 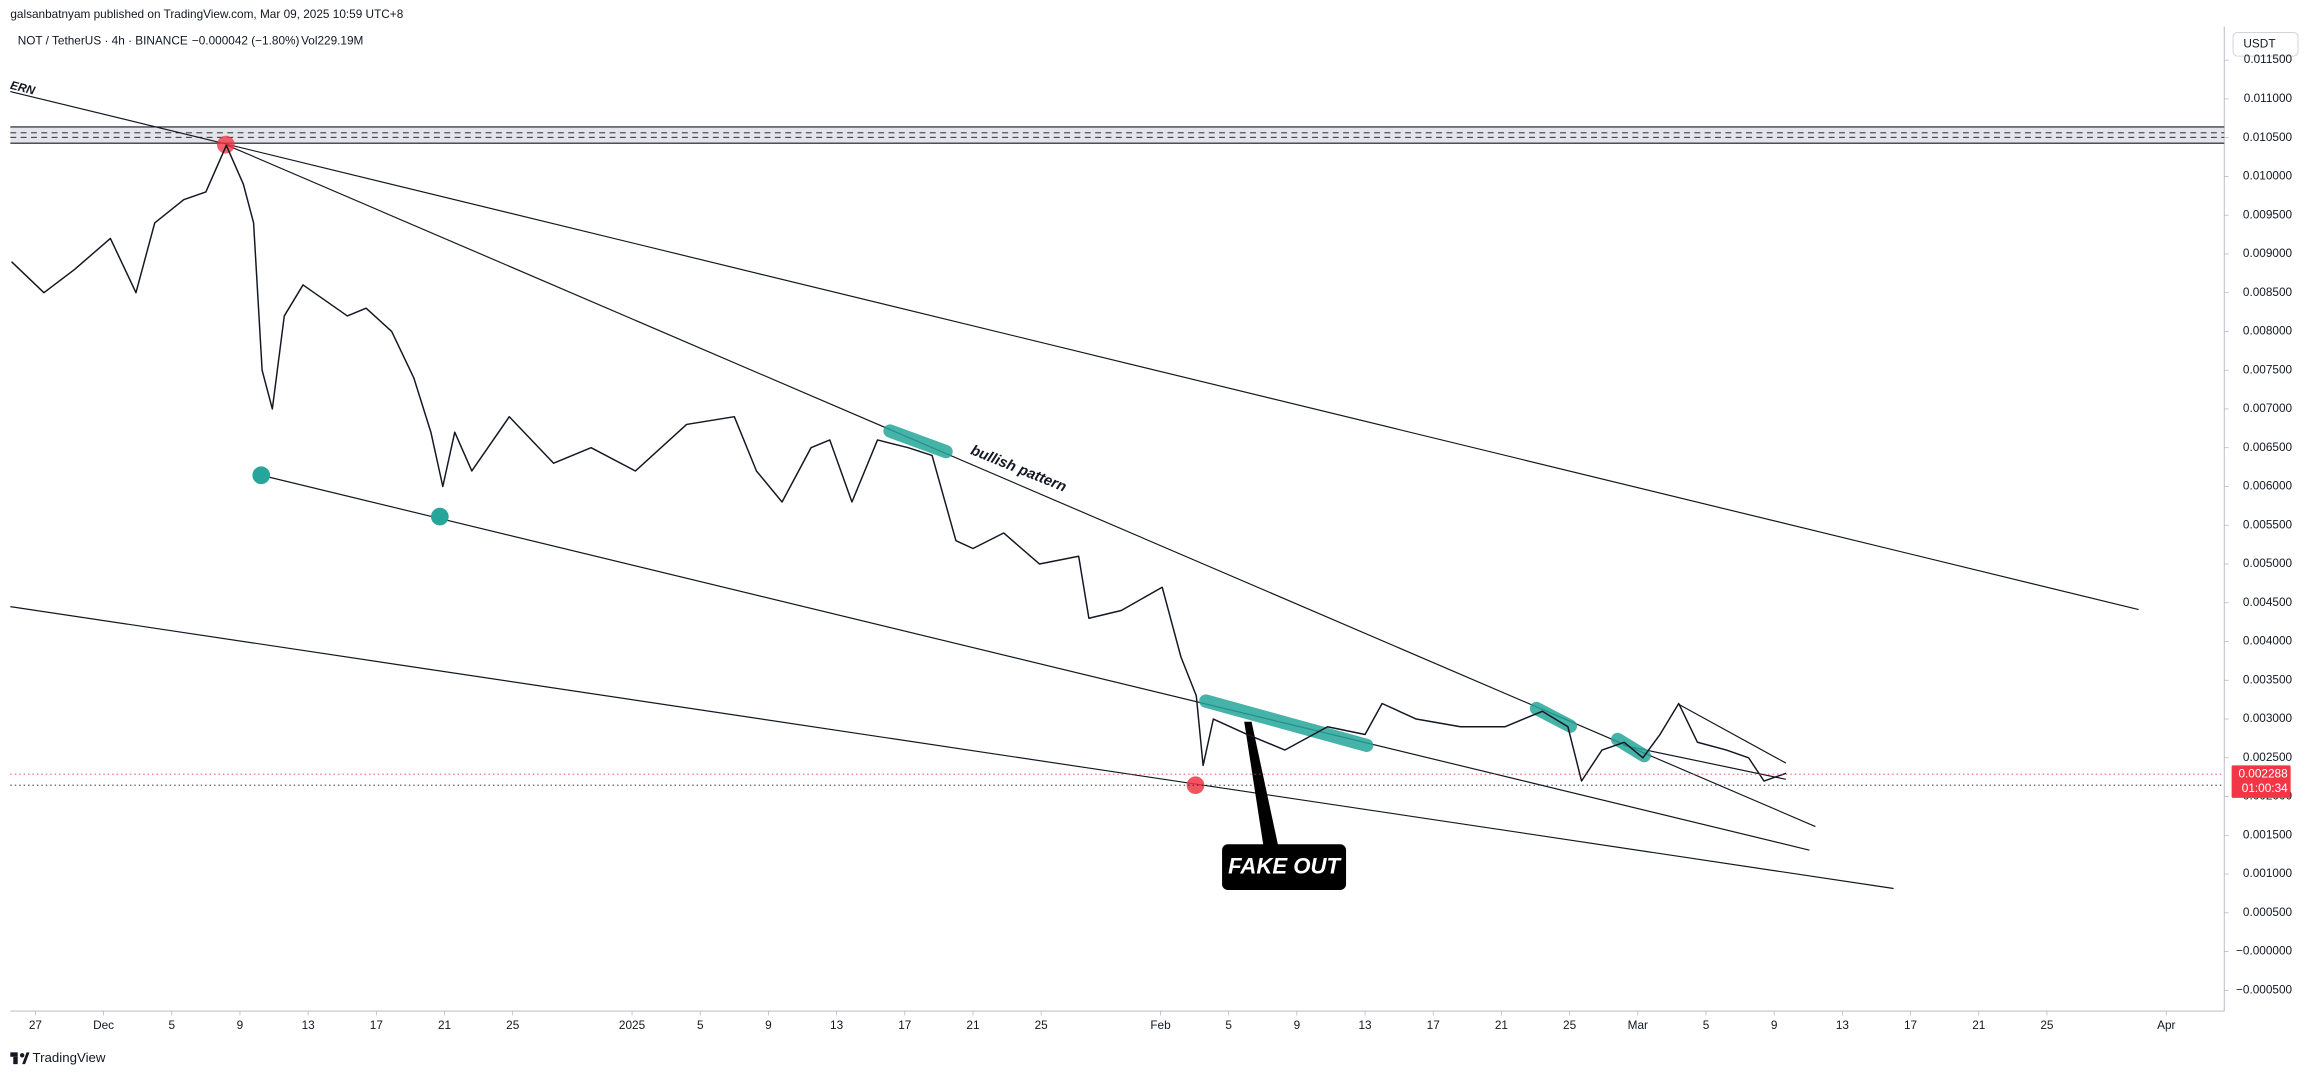 What do you see at coordinates (332, 40) in the screenshot?
I see `volume: Vol229.19M` at bounding box center [332, 40].